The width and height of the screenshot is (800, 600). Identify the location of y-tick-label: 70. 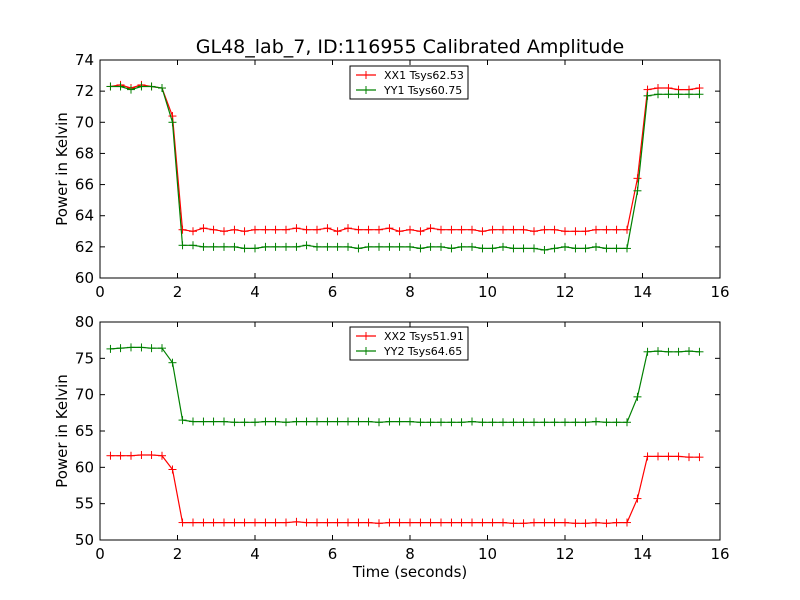
(84, 395).